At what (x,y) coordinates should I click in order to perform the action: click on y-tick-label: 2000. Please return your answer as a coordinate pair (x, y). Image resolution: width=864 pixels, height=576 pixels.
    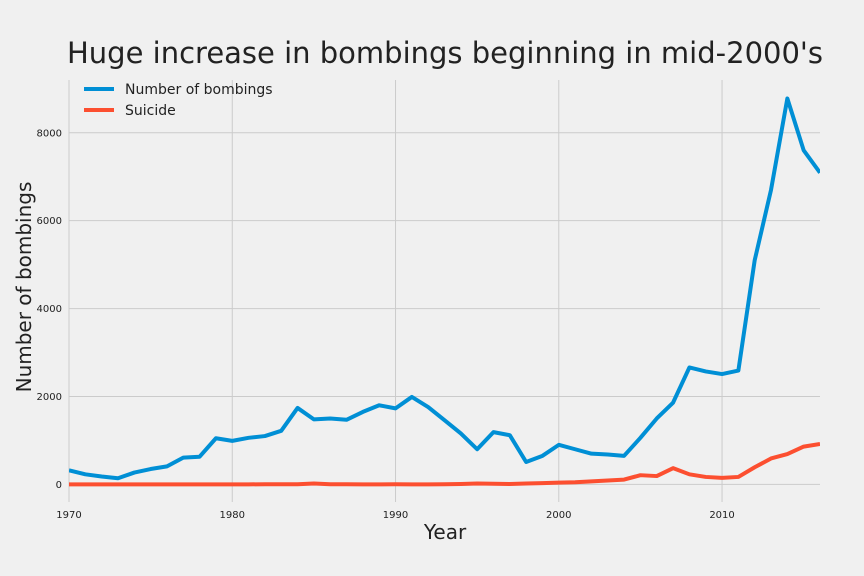
    Looking at the image, I should click on (49, 397).